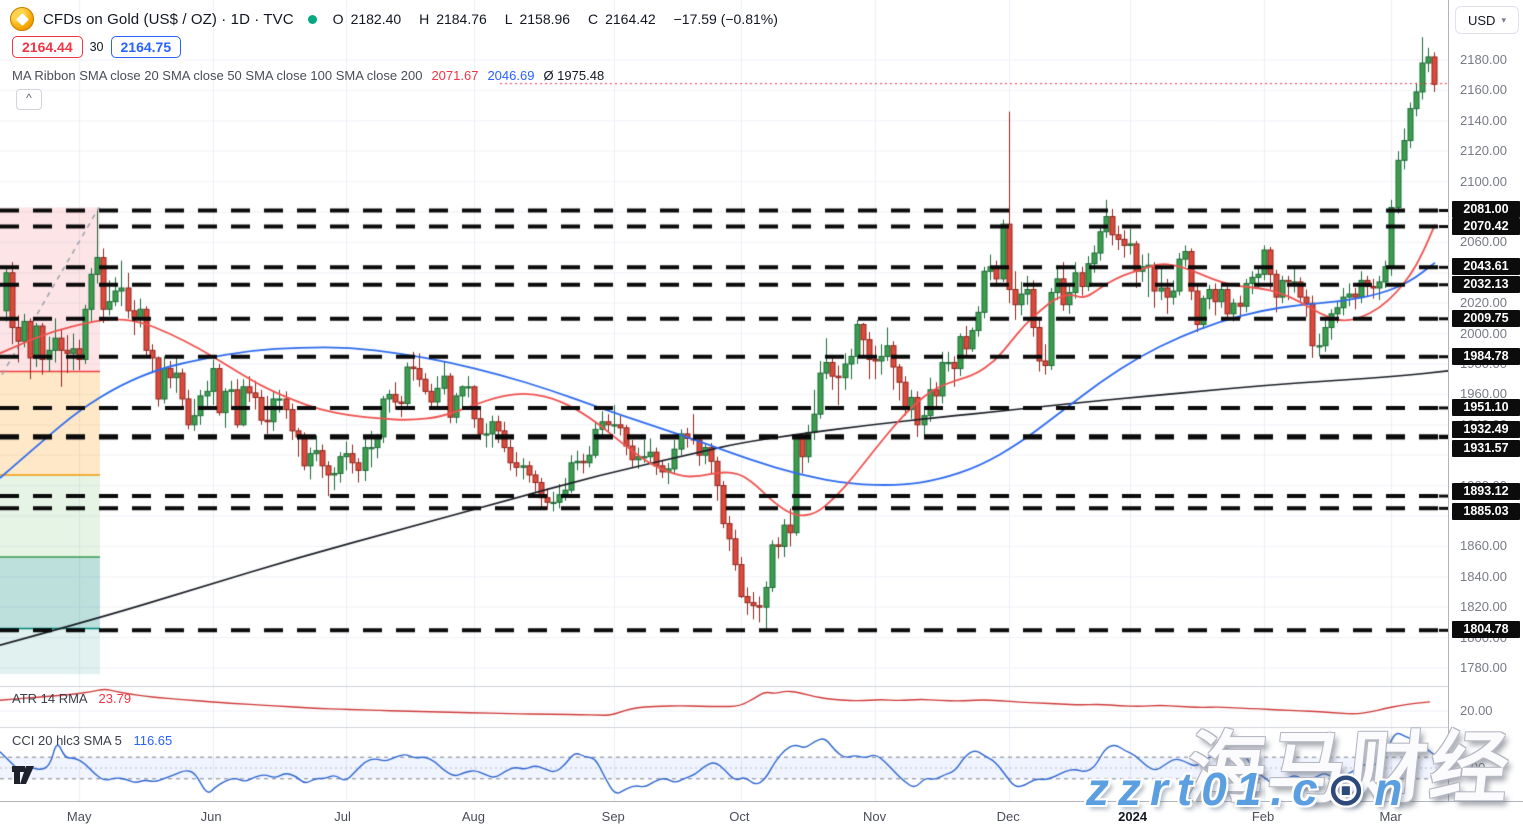  Describe the element at coordinates (49, 698) in the screenshot. I see `atr-label: ATR 14 RMA` at that location.